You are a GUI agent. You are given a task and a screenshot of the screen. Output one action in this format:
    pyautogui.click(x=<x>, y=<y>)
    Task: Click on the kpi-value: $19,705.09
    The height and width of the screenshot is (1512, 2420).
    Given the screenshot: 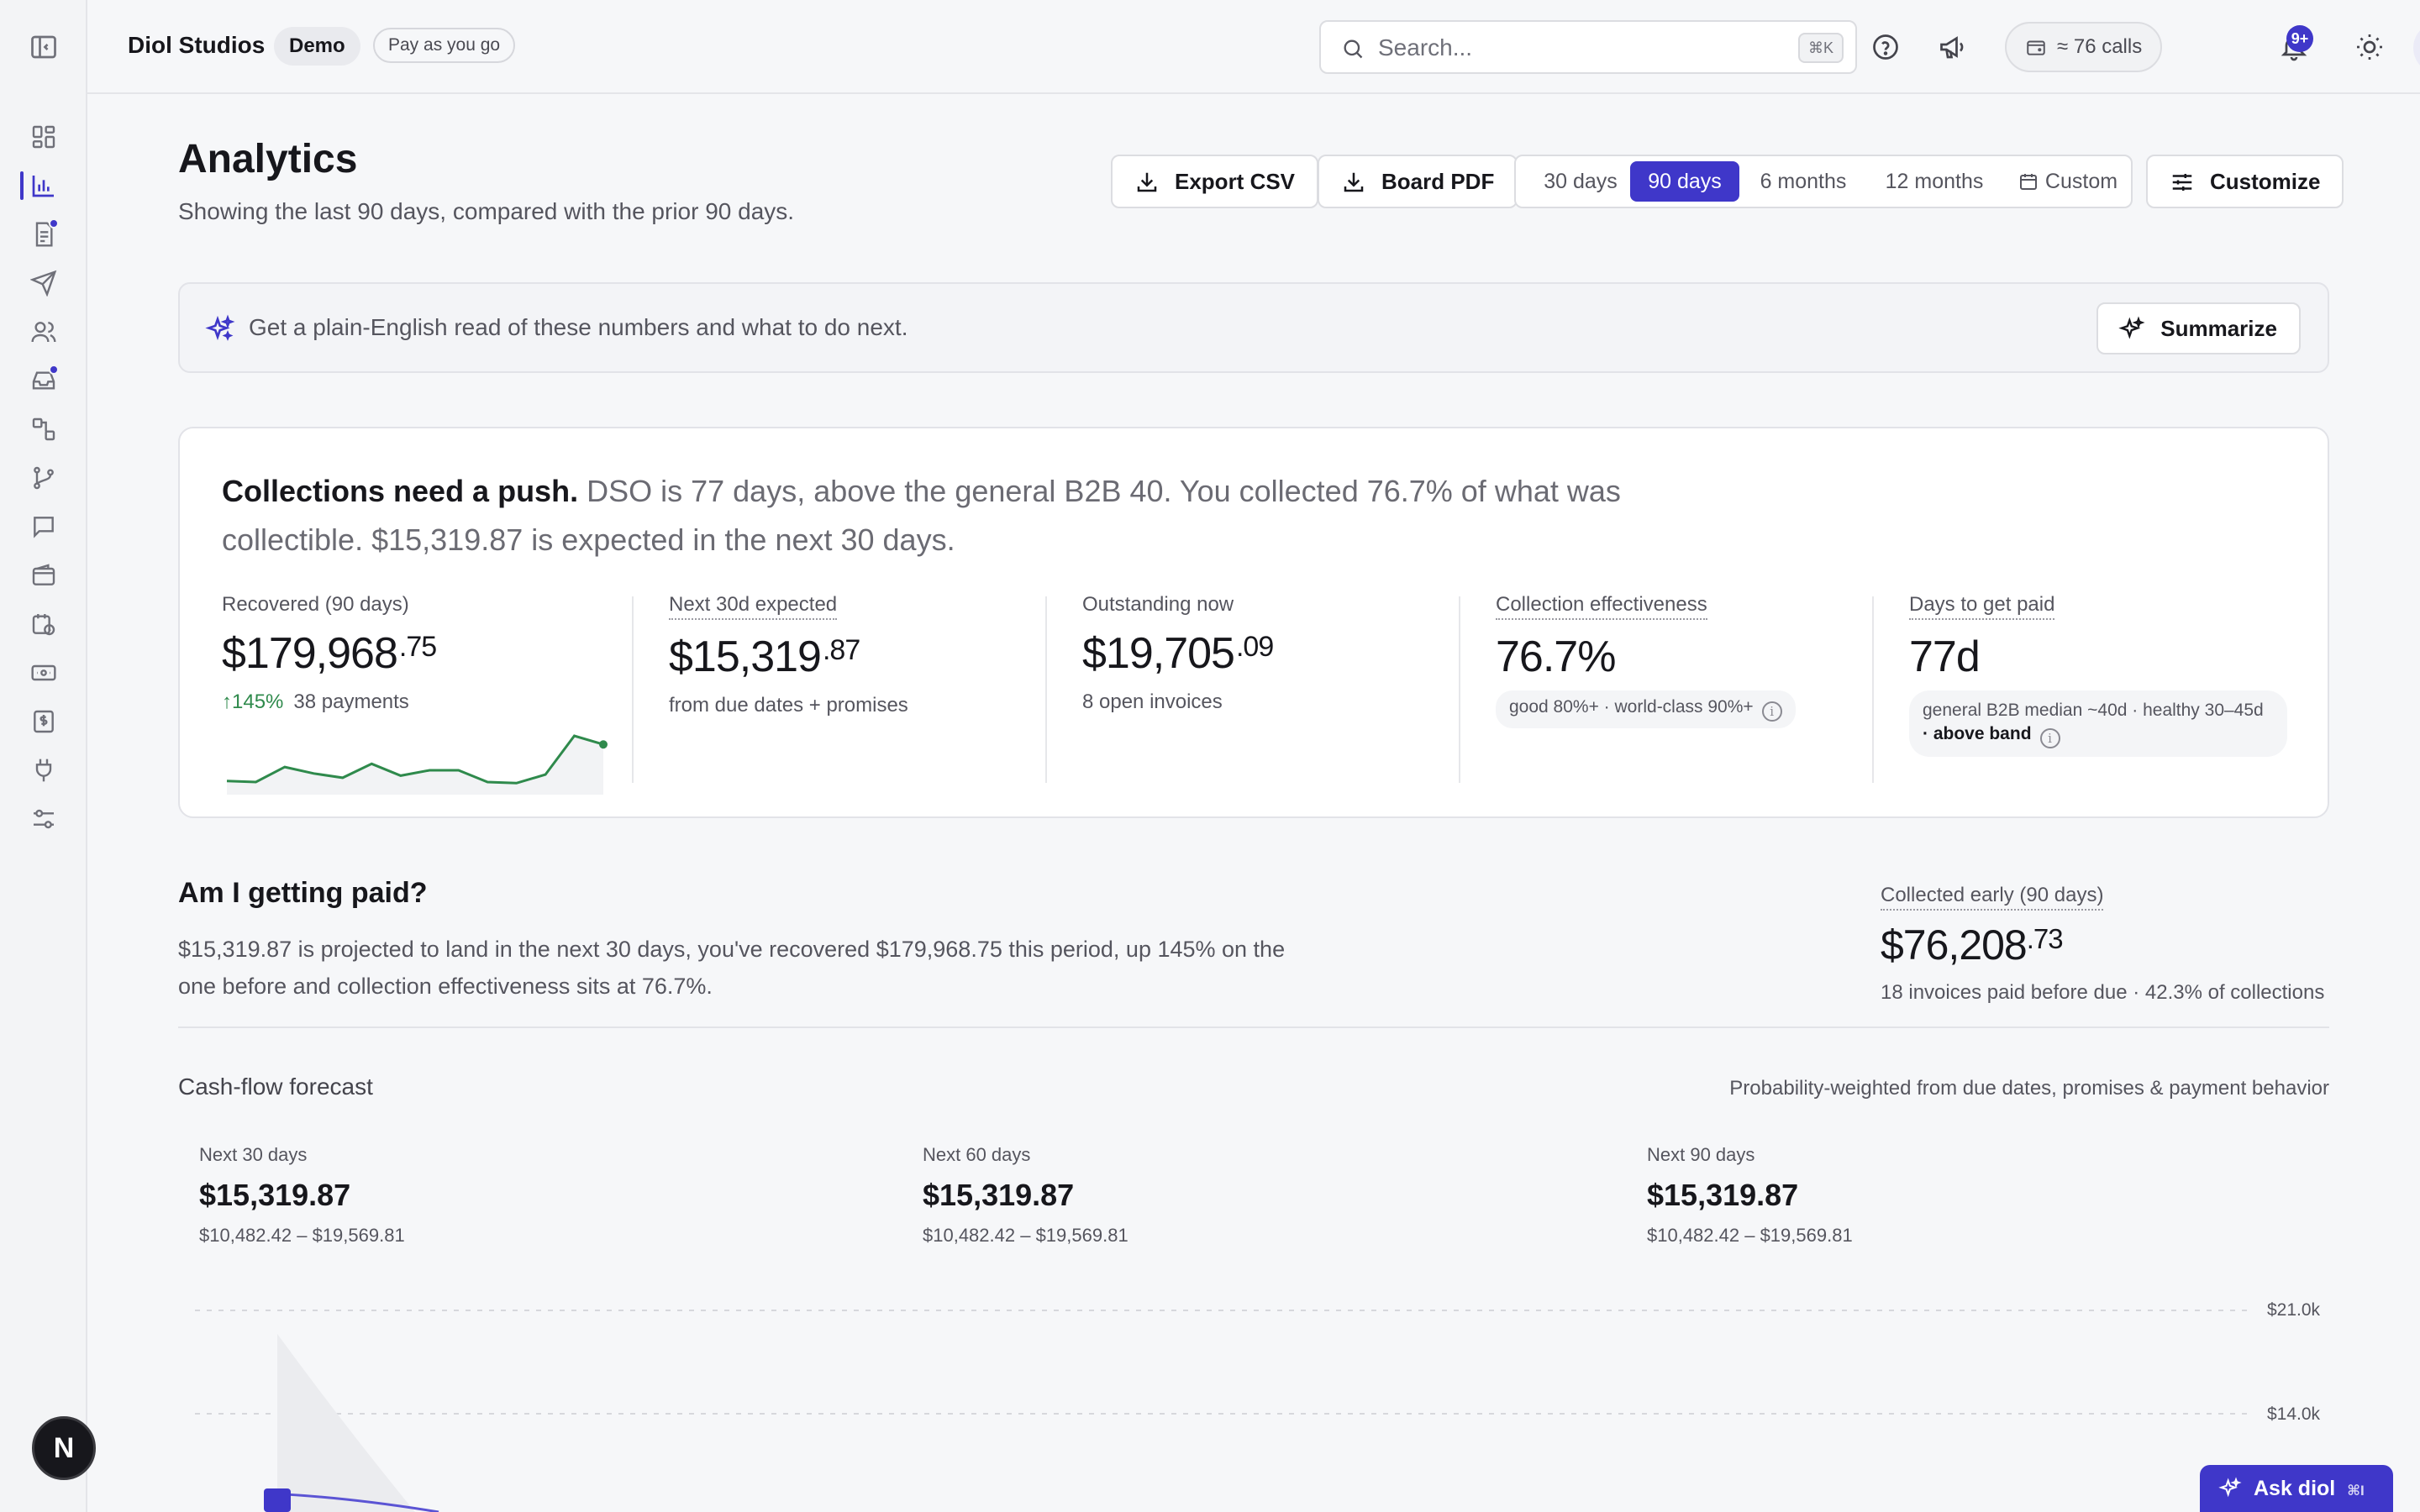 What is the action you would take?
    pyautogui.click(x=1288, y=653)
    